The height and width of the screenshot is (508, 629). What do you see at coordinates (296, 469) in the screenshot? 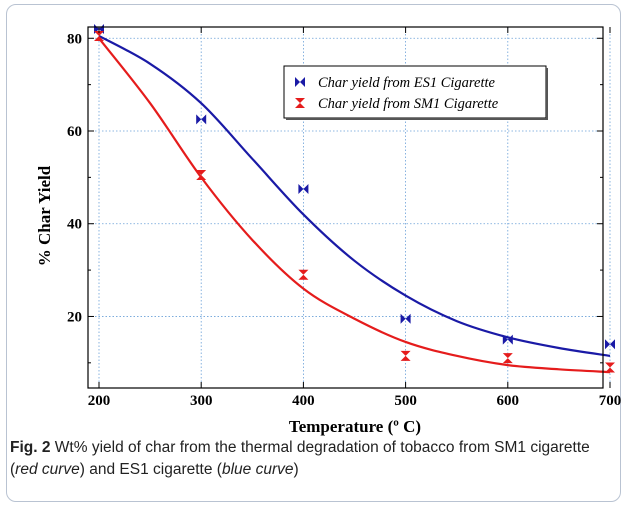
I see `caption-text-3: )` at bounding box center [296, 469].